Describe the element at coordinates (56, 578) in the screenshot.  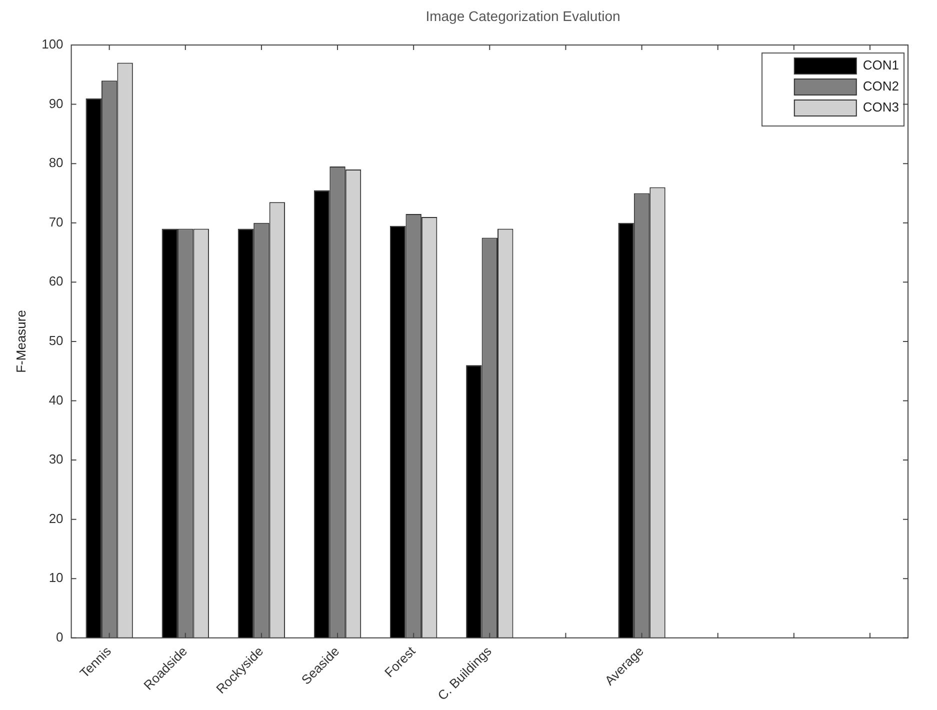
I see `y-tick-label: 10` at that location.